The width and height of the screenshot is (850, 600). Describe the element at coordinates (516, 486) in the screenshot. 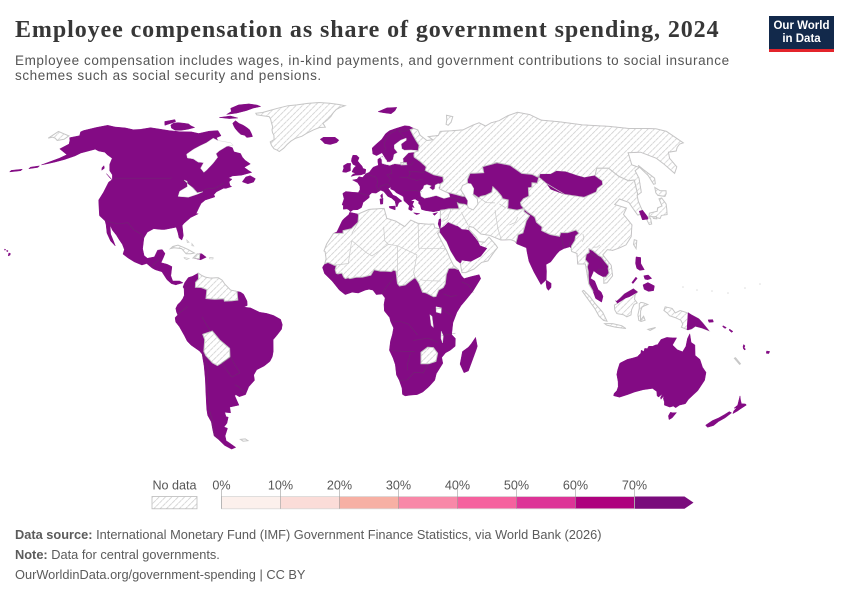

I see `svg-text: 50%` at that location.